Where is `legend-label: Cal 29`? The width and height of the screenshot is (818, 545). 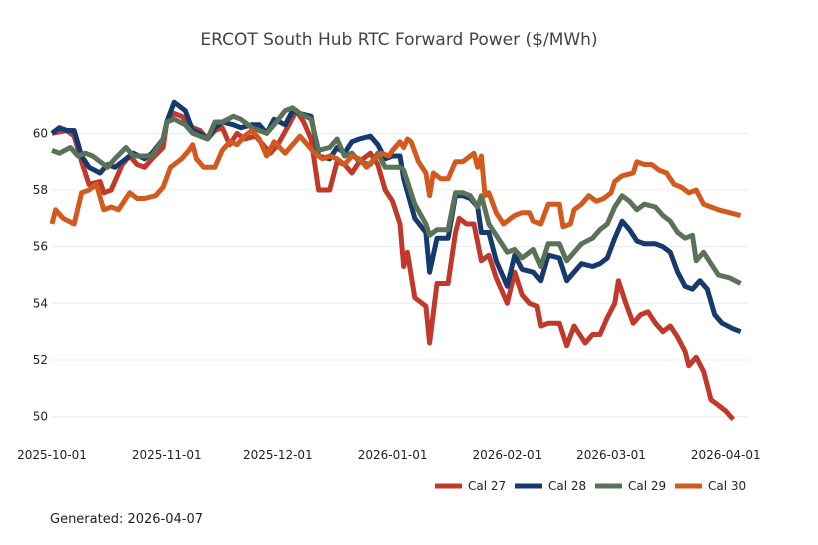 legend-label: Cal 29 is located at coordinates (647, 486).